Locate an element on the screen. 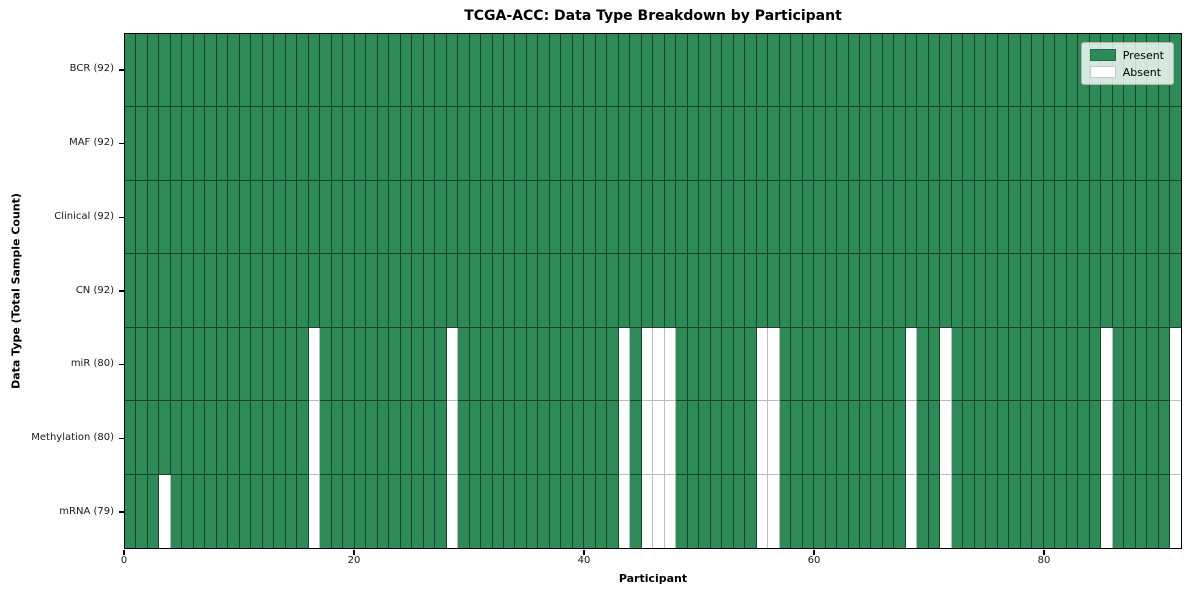 This screenshot has width=1200, height=600. legend: Present Absent is located at coordinates (1127, 63).